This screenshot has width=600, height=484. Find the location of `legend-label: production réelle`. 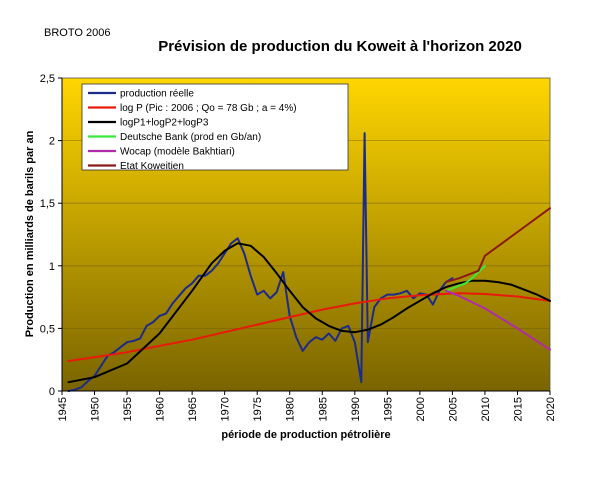

legend-label: production réelle is located at coordinates (157, 94).